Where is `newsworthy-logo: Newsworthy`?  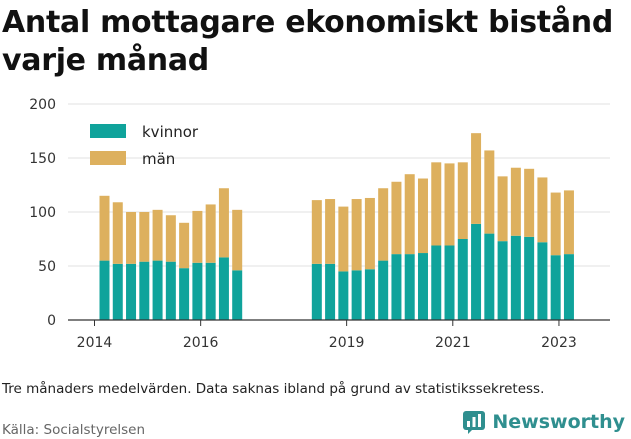
newsworthy-logo: Newsworthy is located at coordinates (543, 422).